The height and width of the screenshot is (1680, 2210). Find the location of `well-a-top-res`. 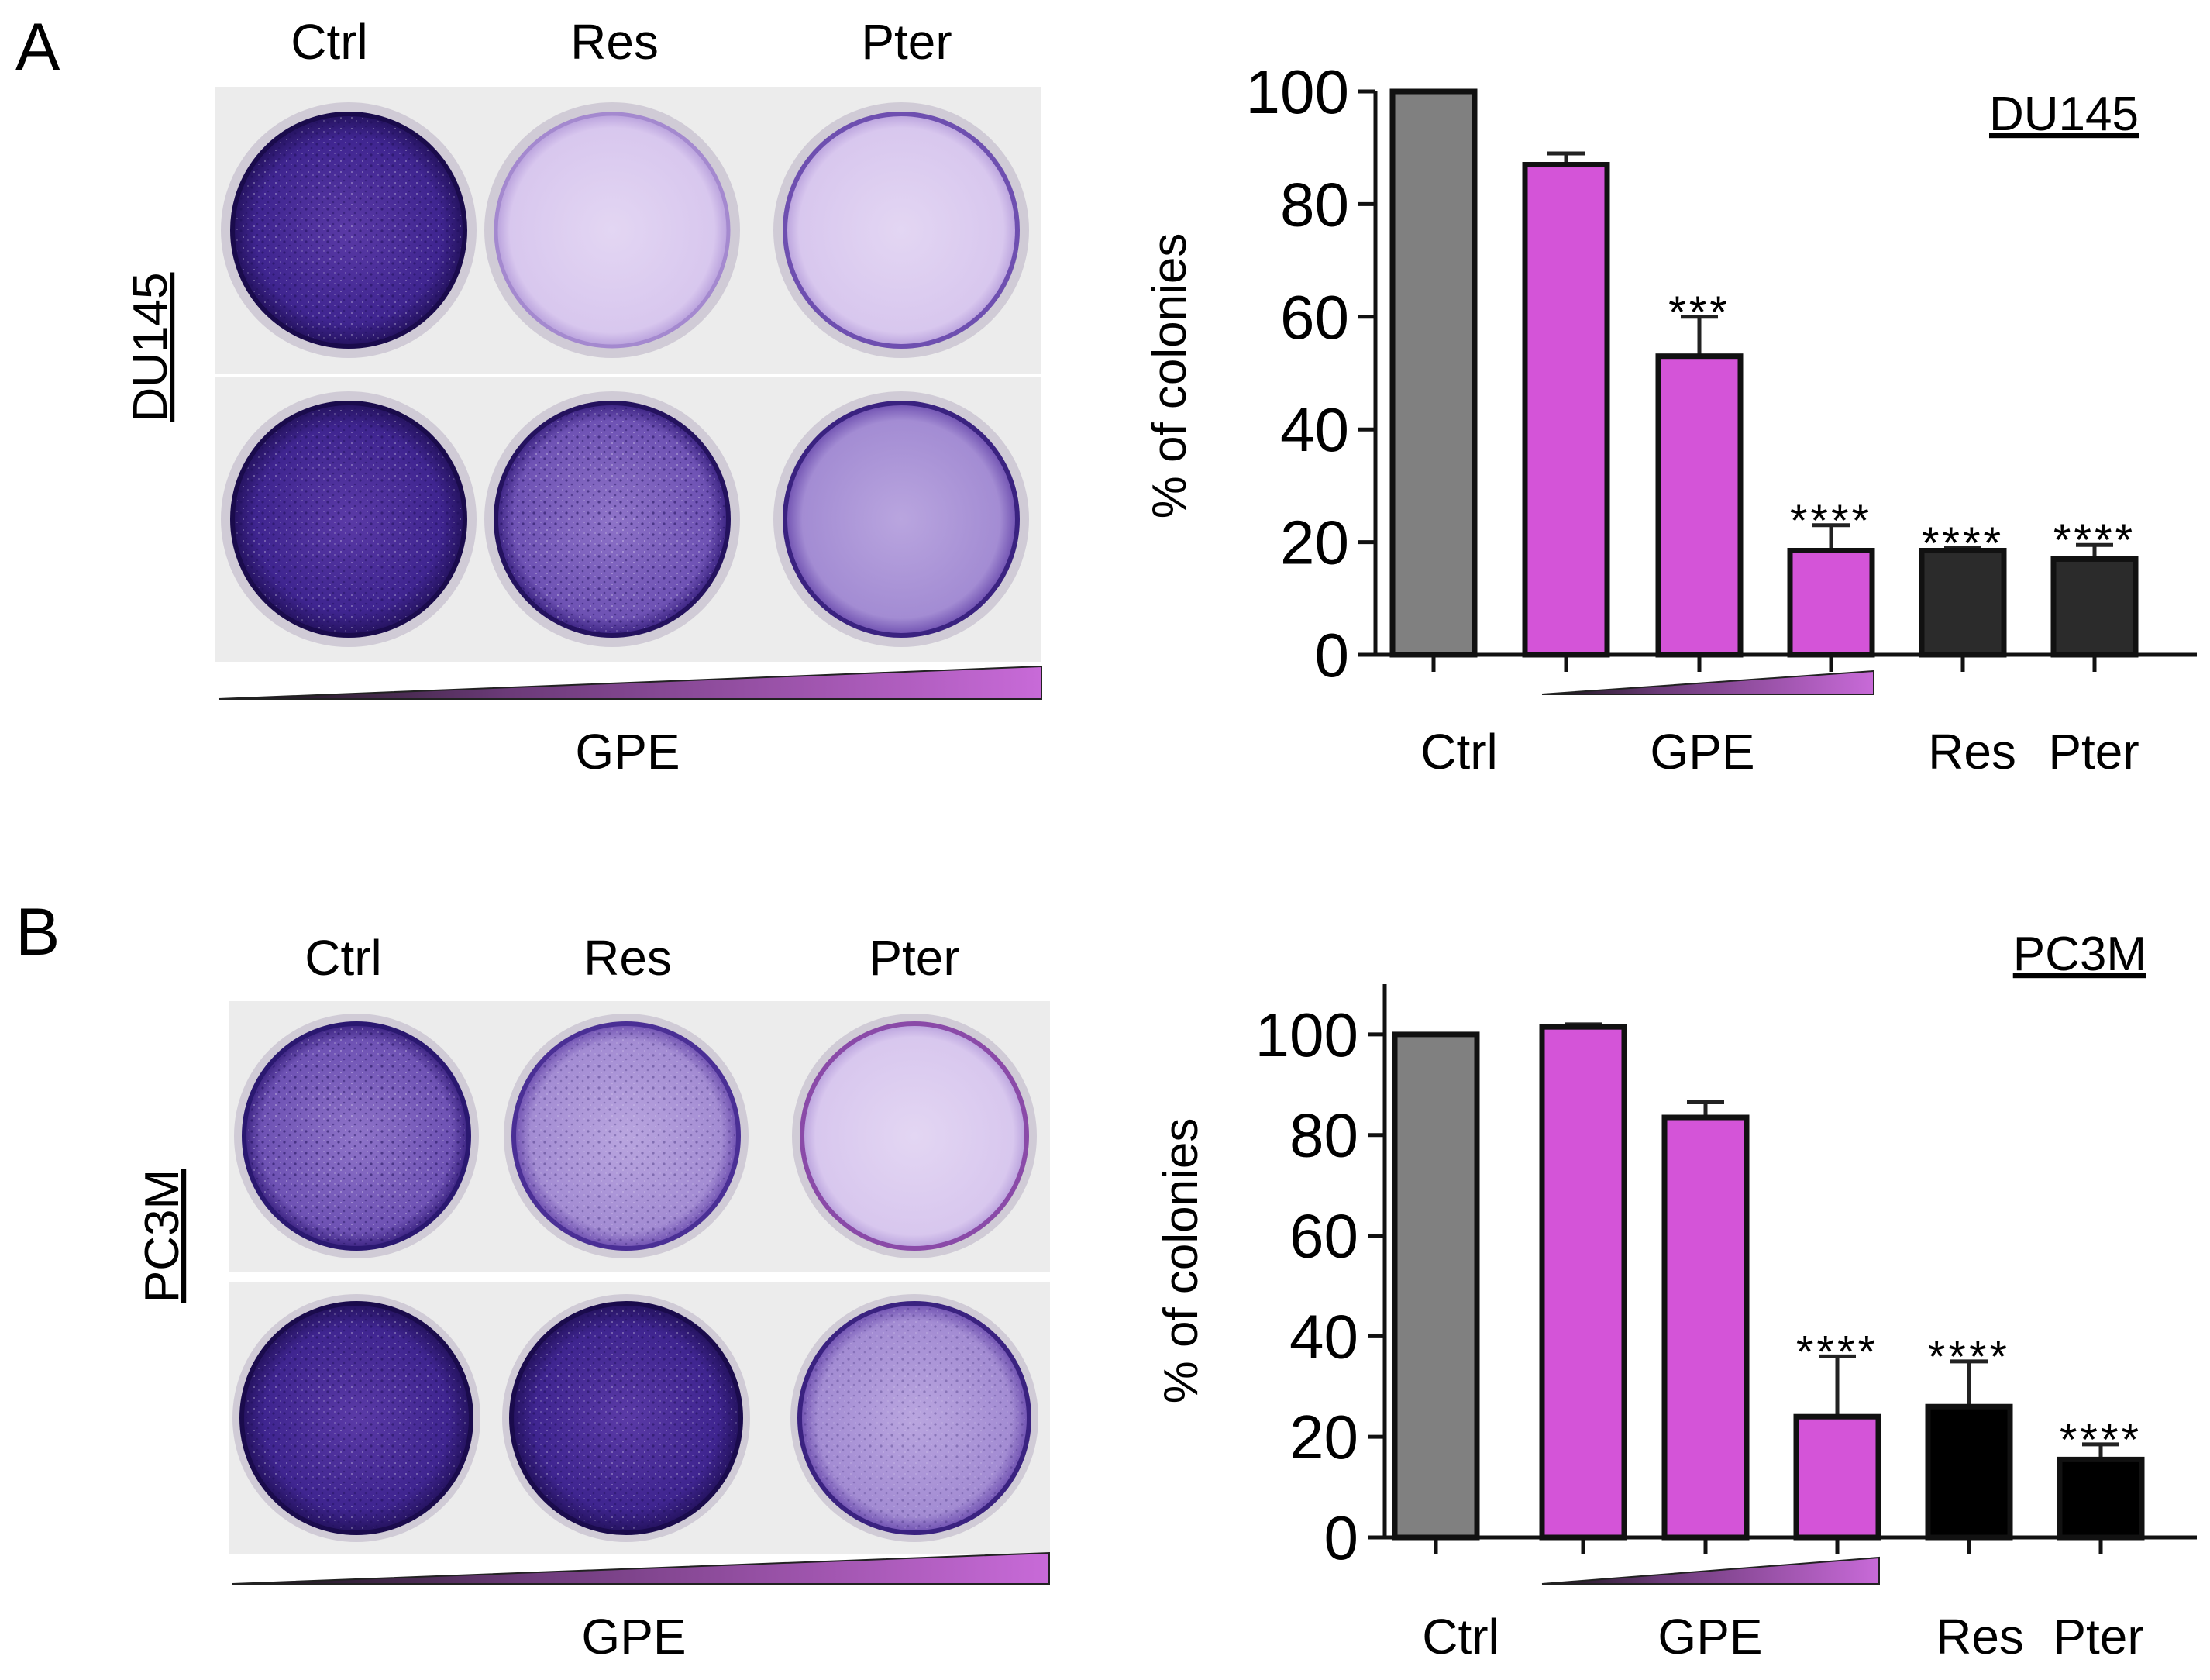

well-a-top-res is located at coordinates (612, 231).